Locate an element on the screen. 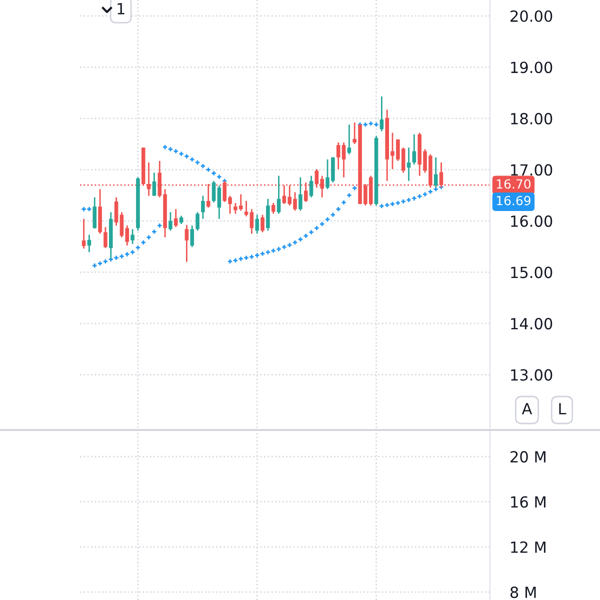  y-tick-label: 20 M is located at coordinates (528, 457).